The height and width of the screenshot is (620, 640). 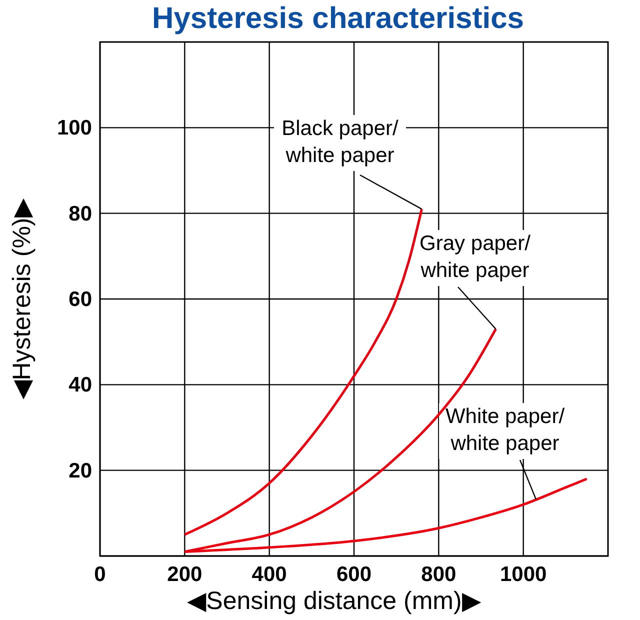 What do you see at coordinates (475, 257) in the screenshot?
I see `text: Gray paper/ white paper` at bounding box center [475, 257].